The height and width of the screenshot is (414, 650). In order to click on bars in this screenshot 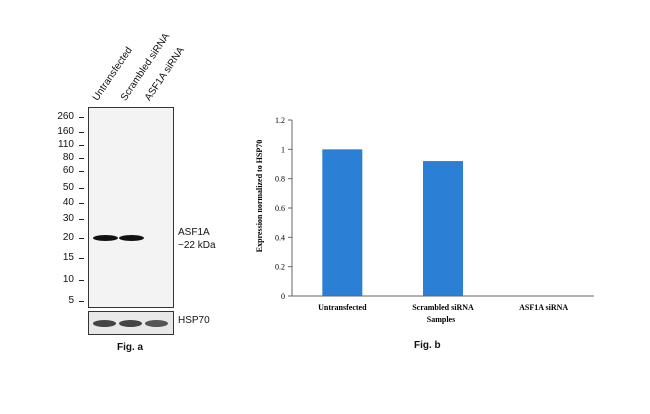, I will do `click(392, 222)`.